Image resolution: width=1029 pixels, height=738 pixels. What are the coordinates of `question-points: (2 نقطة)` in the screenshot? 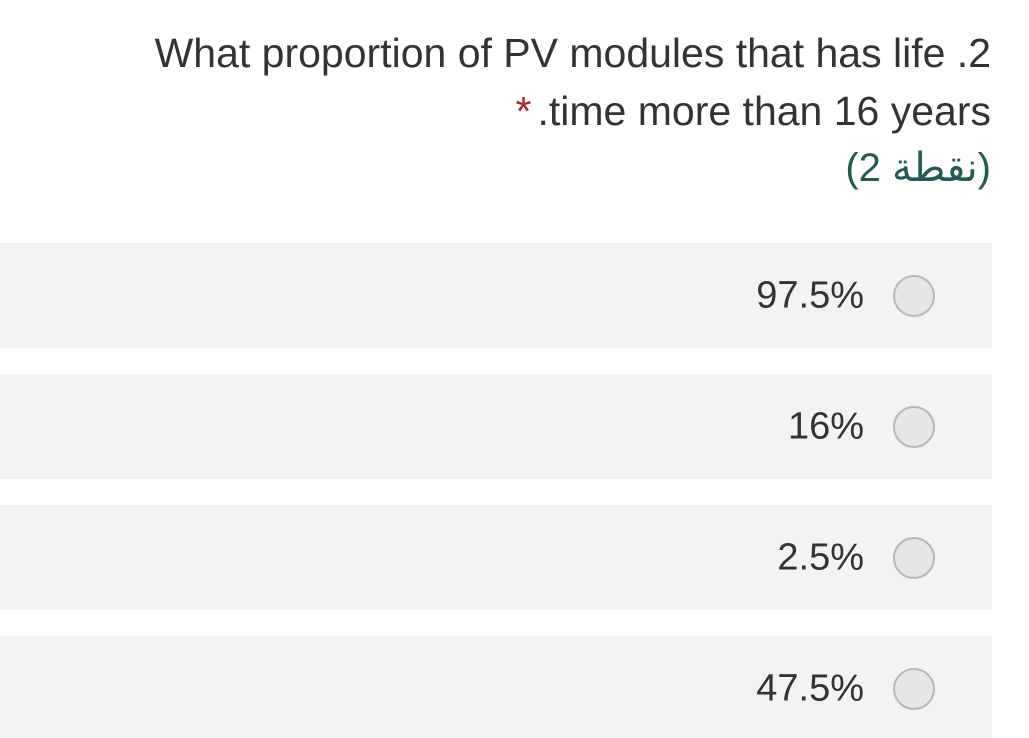 It's located at (918, 168).